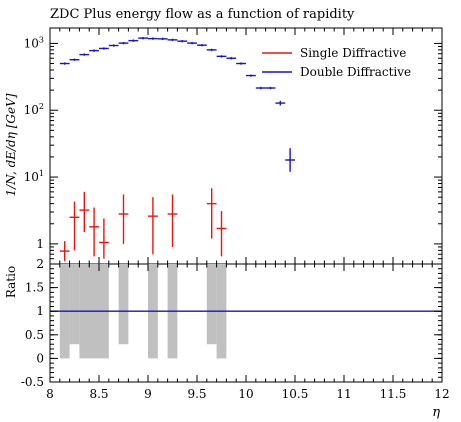 Image resolution: width=461 pixels, height=422 pixels. Describe the element at coordinates (196, 394) in the screenshot. I see `x-tick-label: 9.5` at that location.